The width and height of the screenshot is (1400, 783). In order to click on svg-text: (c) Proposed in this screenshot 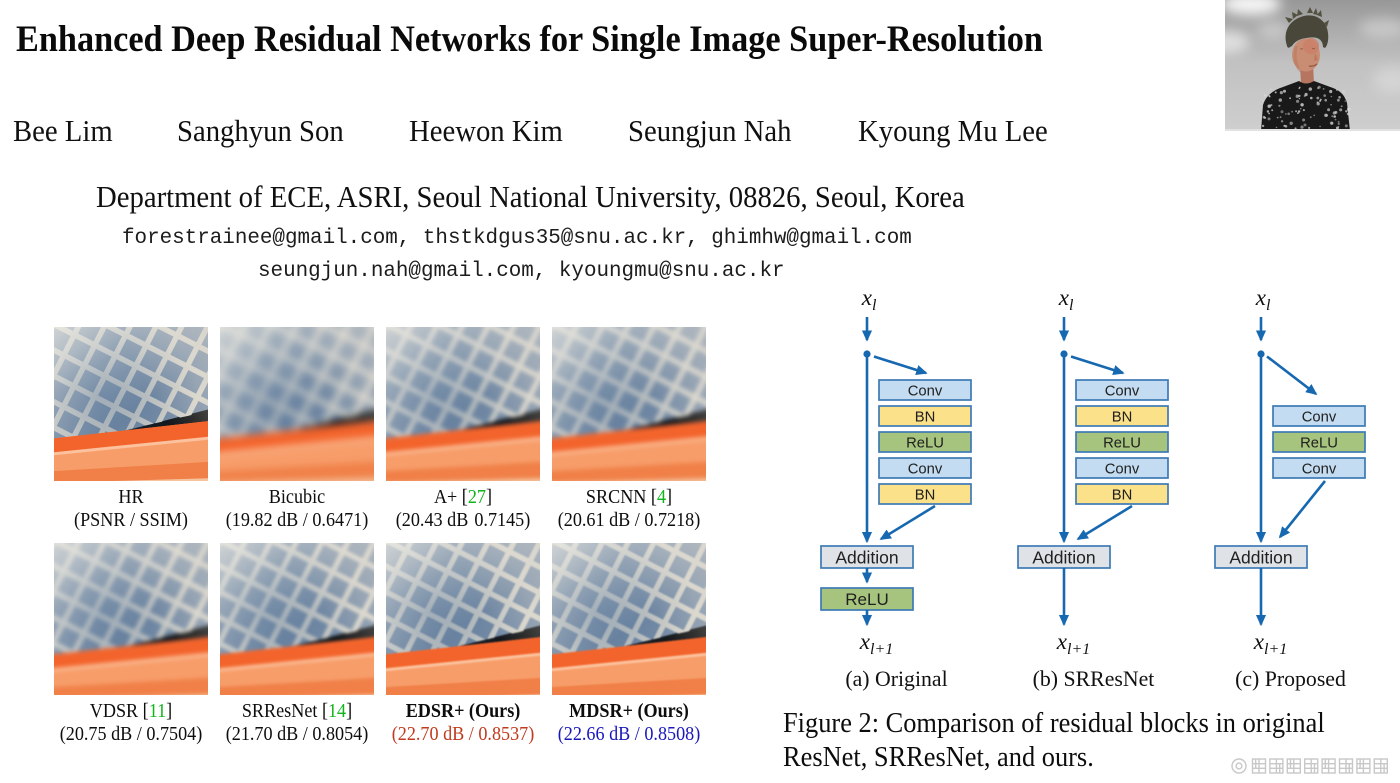, I will do `click(1290, 679)`.